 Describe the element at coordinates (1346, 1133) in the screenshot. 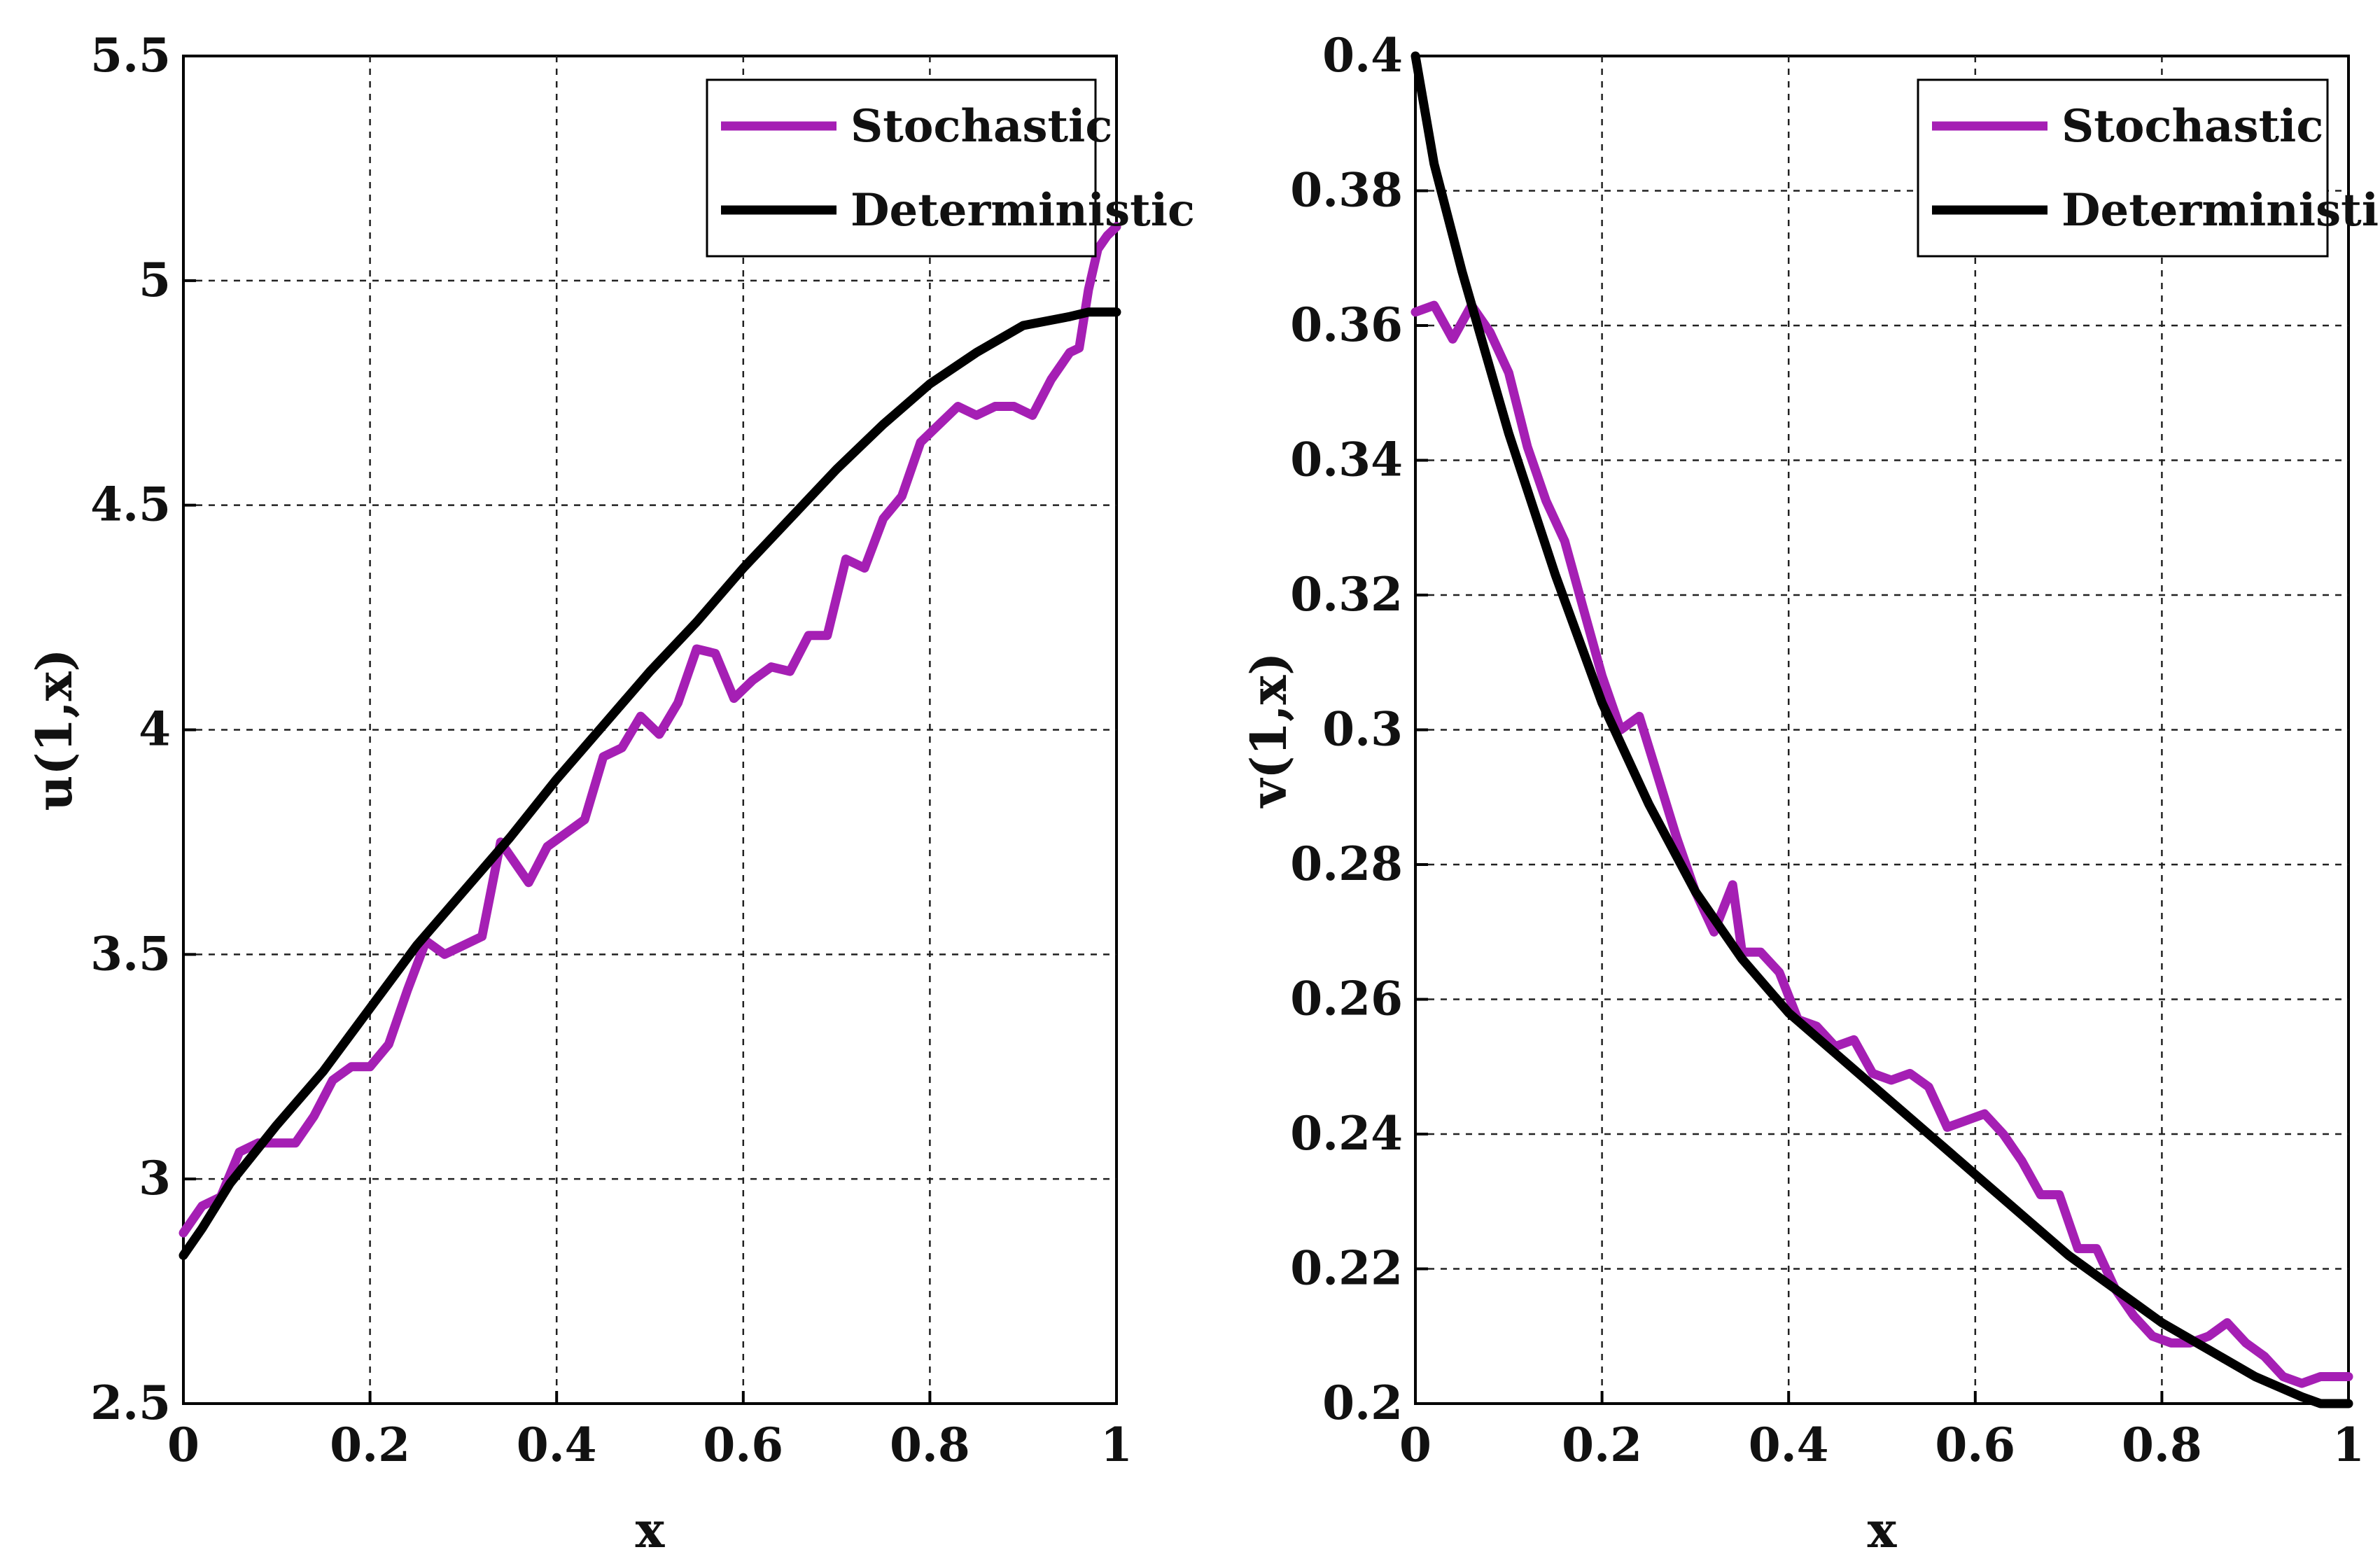

I see `y-tick-label: 0.24` at that location.